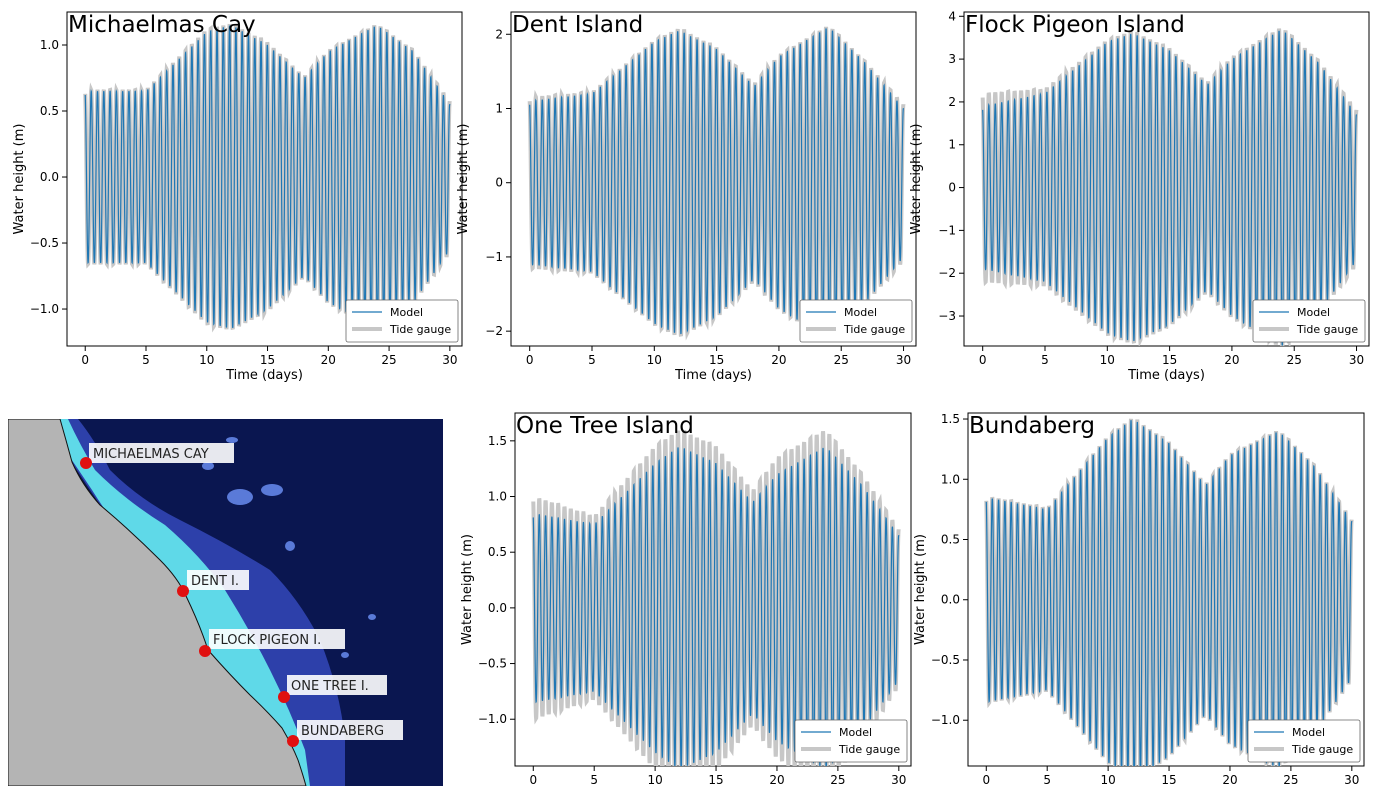 The width and height of the screenshot is (1375, 786). What do you see at coordinates (605, 426) in the screenshot?
I see `chart-title: One Tree Island` at bounding box center [605, 426].